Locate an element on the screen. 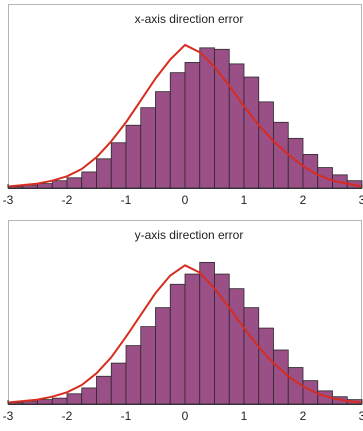 The height and width of the screenshot is (431, 363). chart-title: x-axis direction error is located at coordinates (189, 19).